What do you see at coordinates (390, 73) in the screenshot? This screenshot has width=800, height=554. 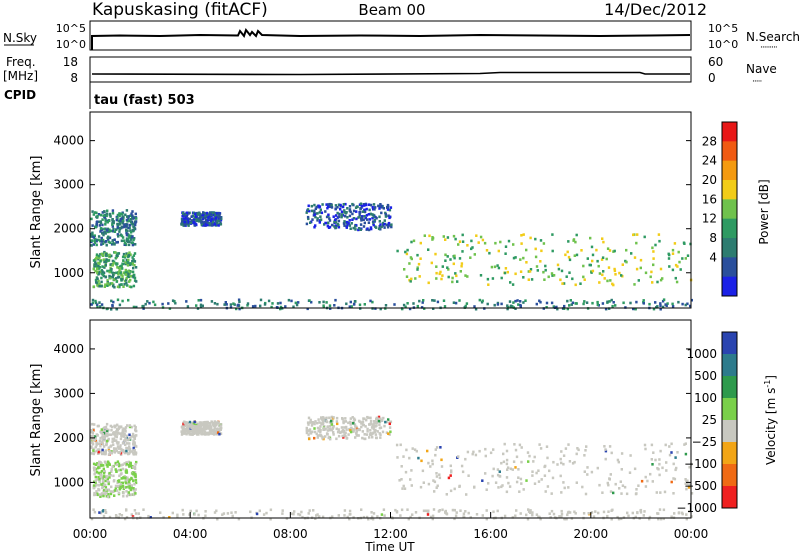 I see `freq-line` at bounding box center [390, 73].